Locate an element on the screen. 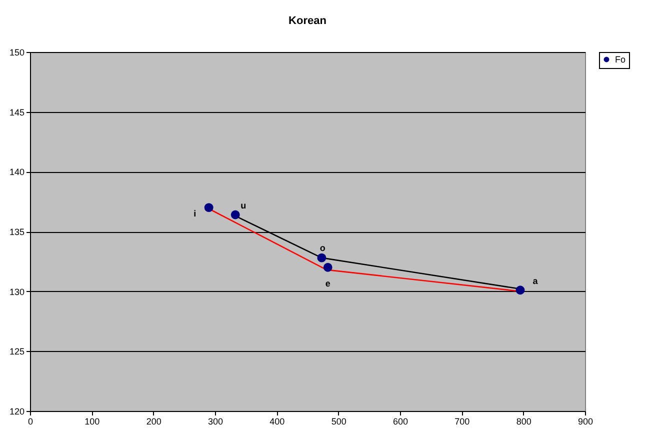  y-tick-label: 135 is located at coordinates (16, 232).